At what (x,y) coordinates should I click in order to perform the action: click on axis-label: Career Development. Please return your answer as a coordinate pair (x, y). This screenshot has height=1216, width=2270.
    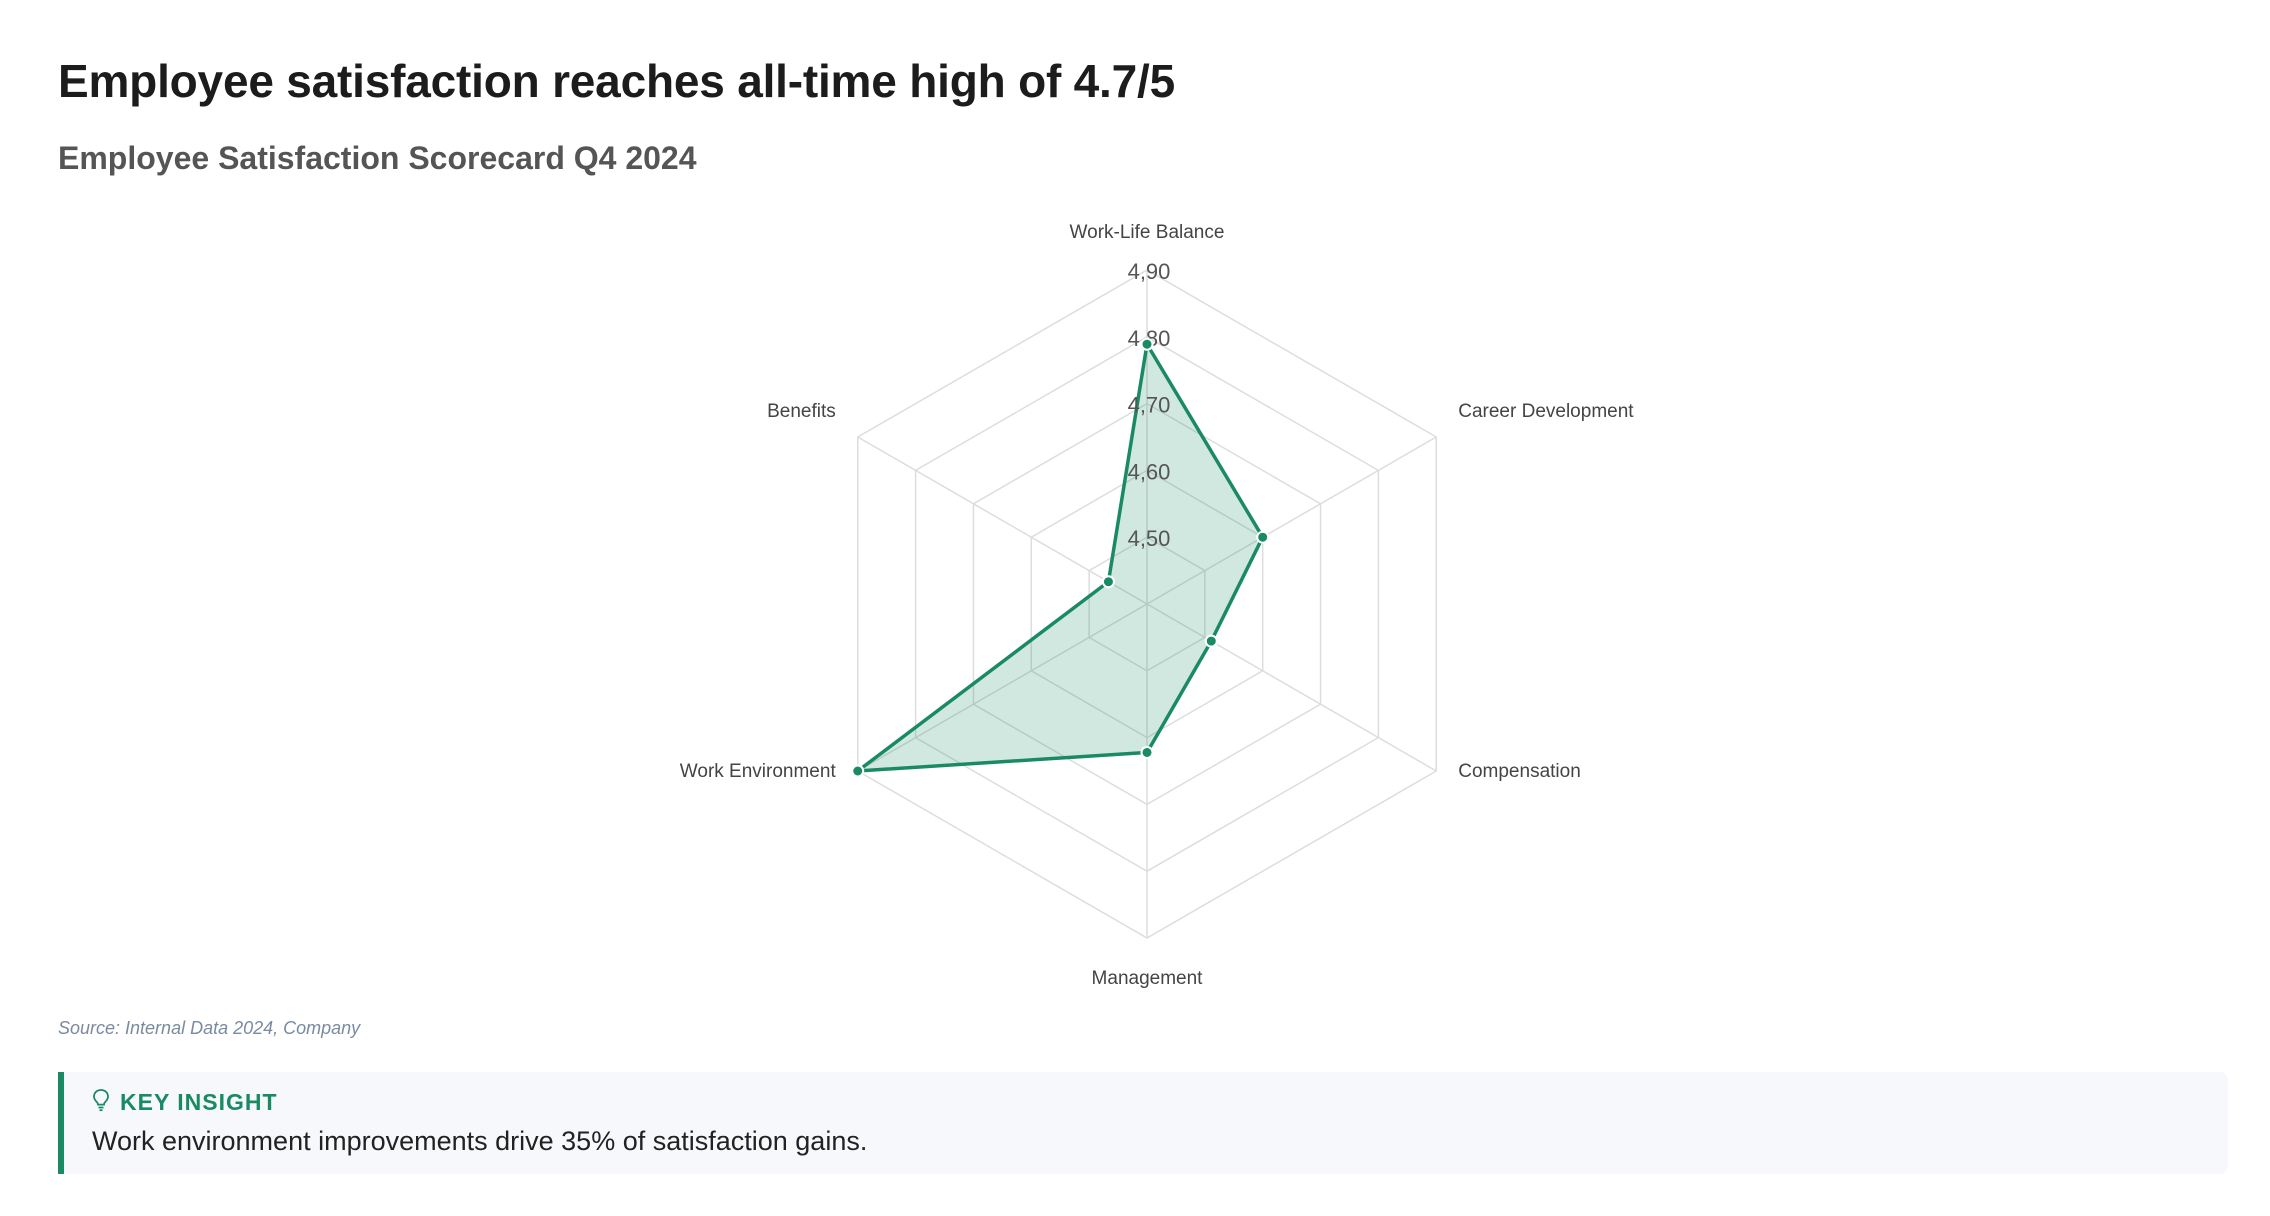
    Looking at the image, I should click on (1546, 411).